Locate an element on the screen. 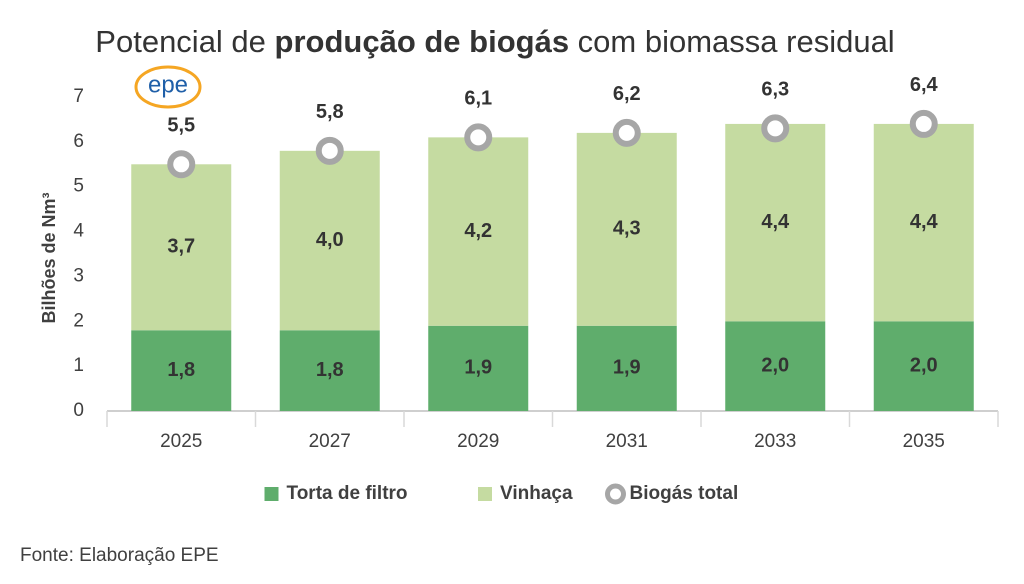 This screenshot has width=1024, height=584. segment-label: 4,0 is located at coordinates (330, 240).